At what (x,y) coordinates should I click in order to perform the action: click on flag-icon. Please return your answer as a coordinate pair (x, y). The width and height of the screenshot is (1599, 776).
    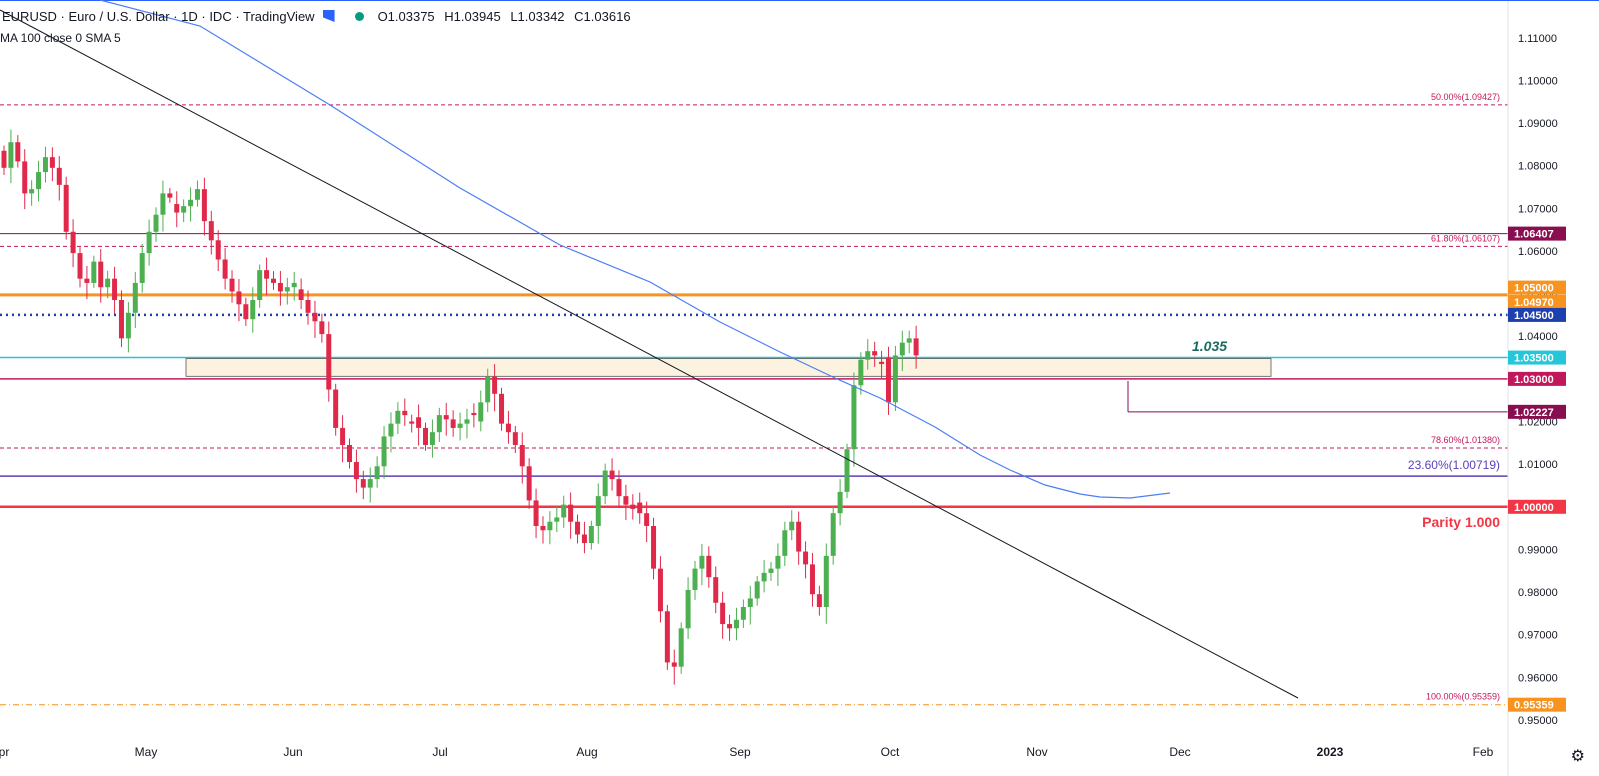
    Looking at the image, I should click on (328, 16).